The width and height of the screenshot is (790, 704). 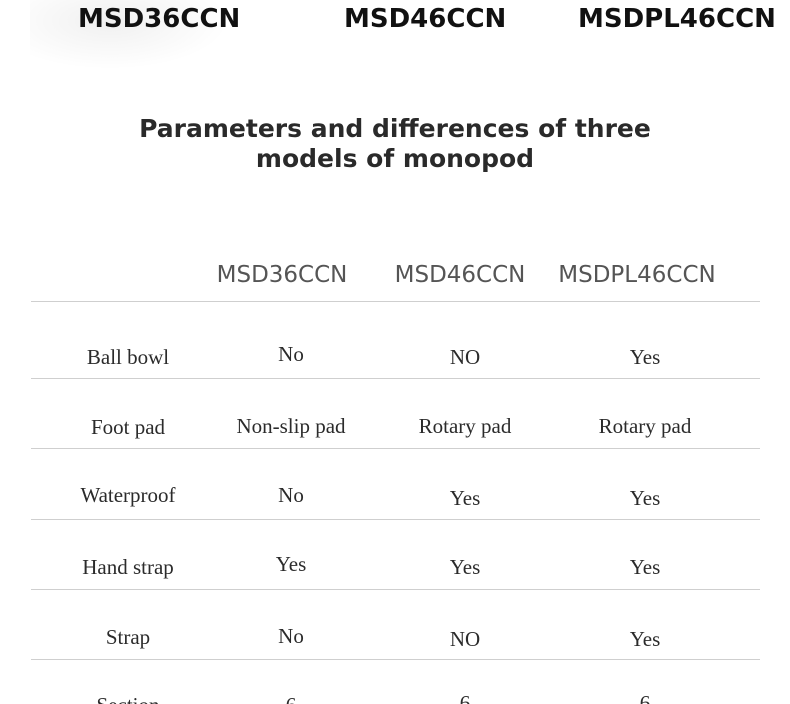 I want to click on top-model-2: MSD46CCN, so click(x=425, y=19).